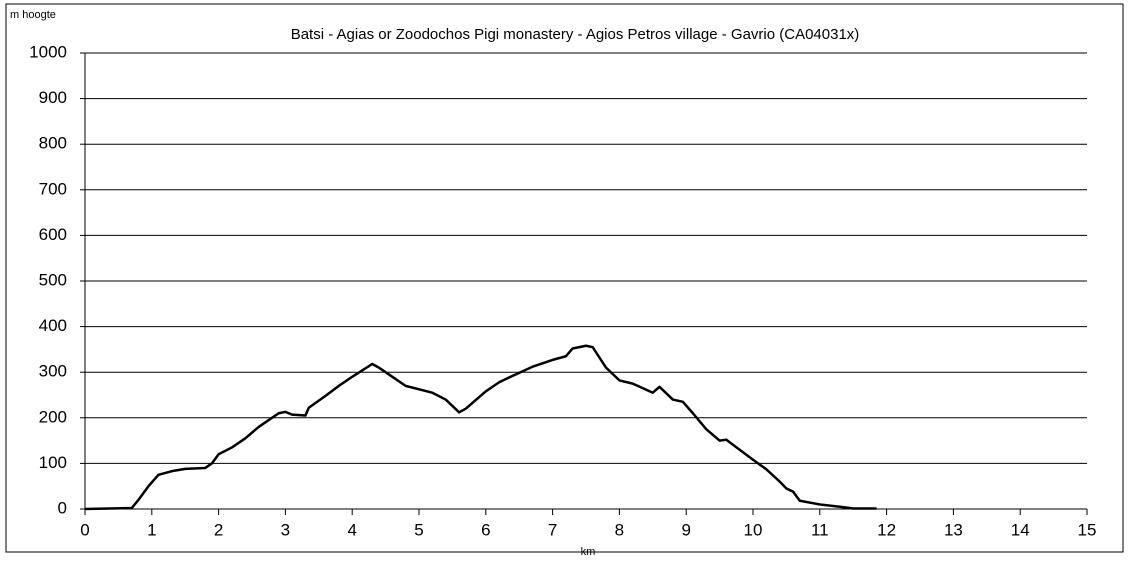 The image size is (1129, 563). What do you see at coordinates (886, 529) in the screenshot?
I see `x-tick-label: 12` at bounding box center [886, 529].